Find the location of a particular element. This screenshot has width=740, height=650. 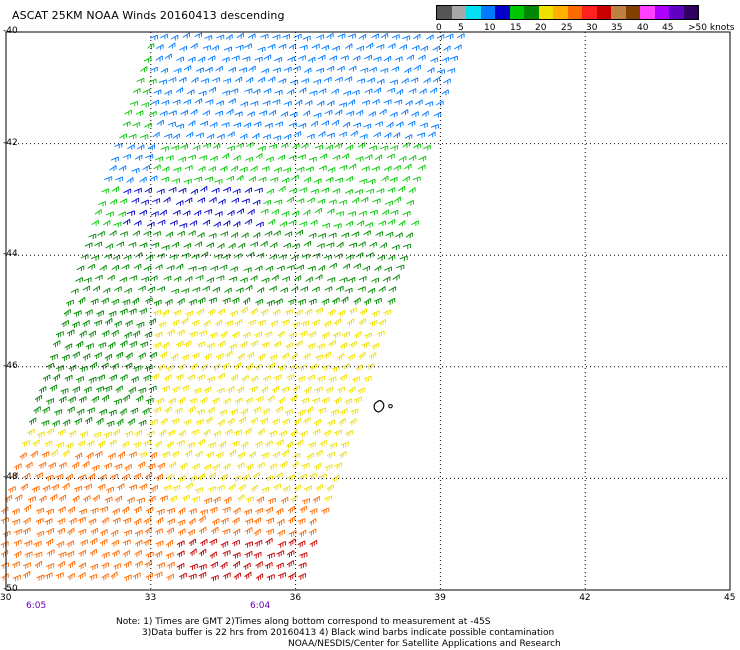

lon-label-5: 45 is located at coordinates (730, 598).